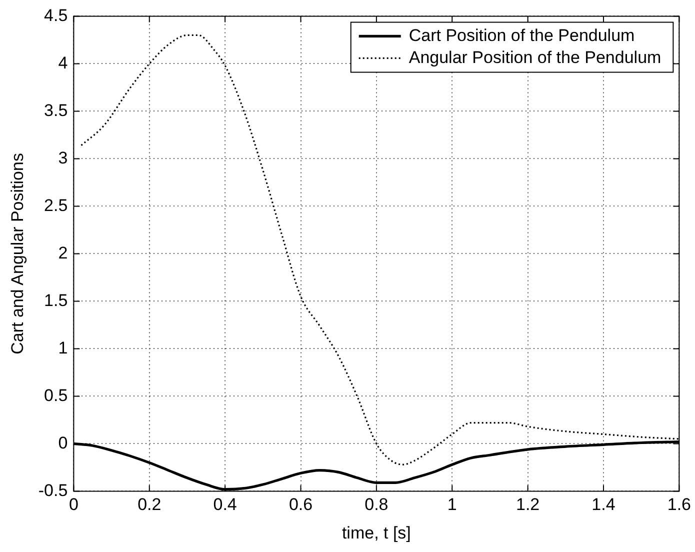 The width and height of the screenshot is (695, 552). I want to click on x-tick-label: 1.2, so click(528, 504).